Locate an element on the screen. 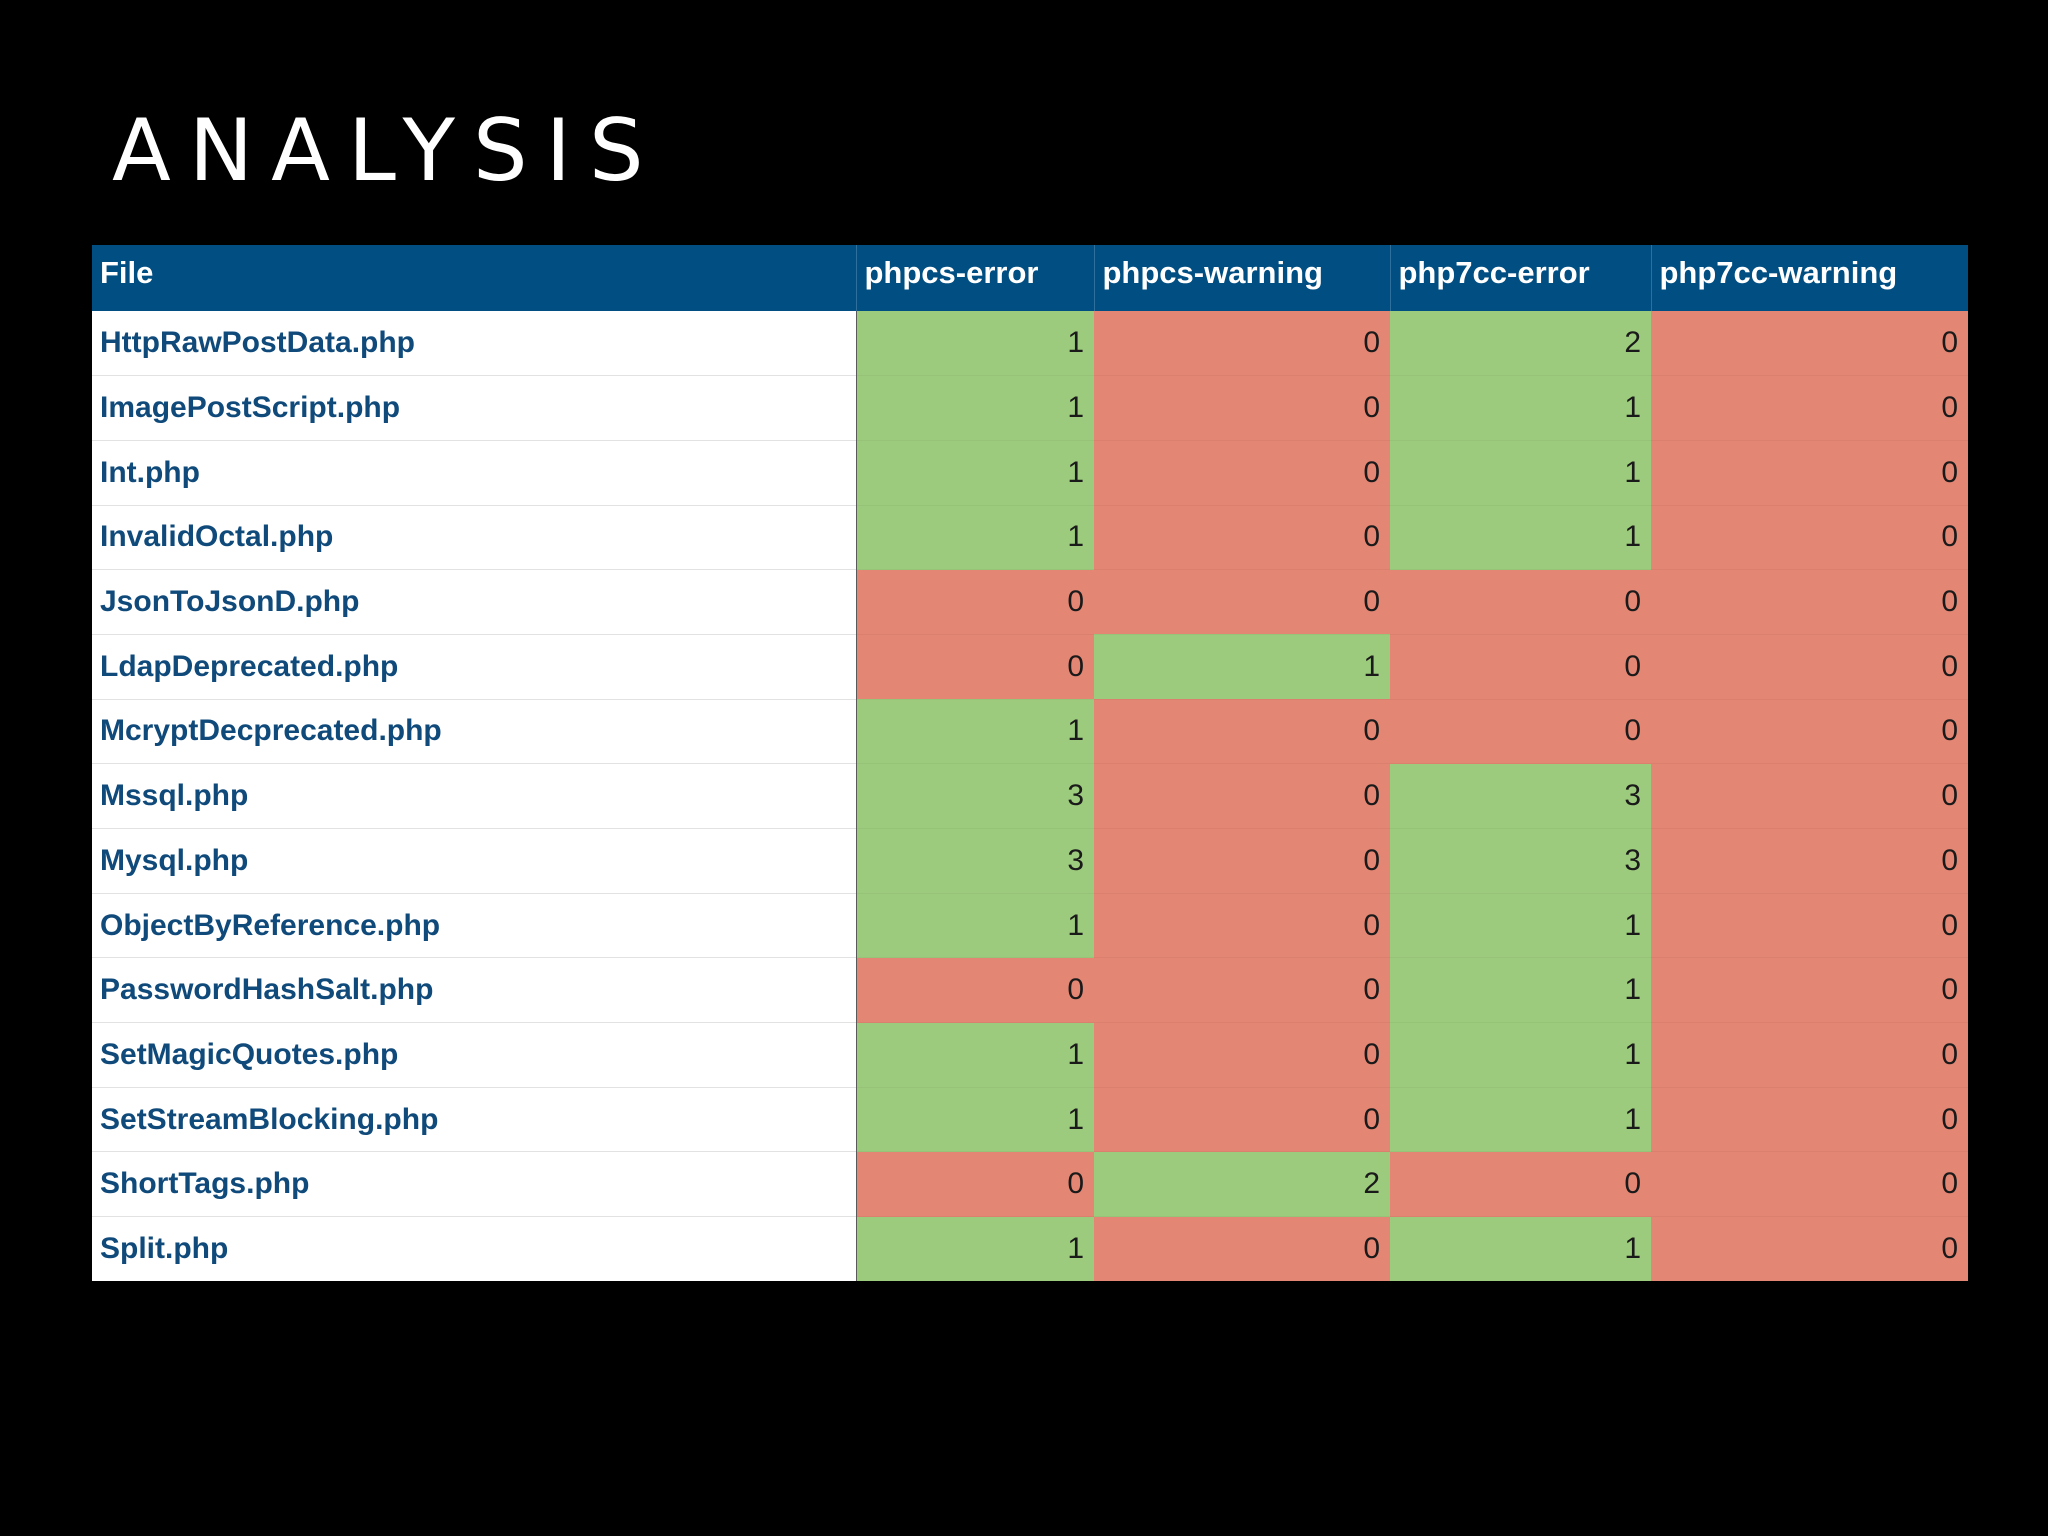  table-row: ImagePostScript.php 1 0 1 0 is located at coordinates (1030, 408).